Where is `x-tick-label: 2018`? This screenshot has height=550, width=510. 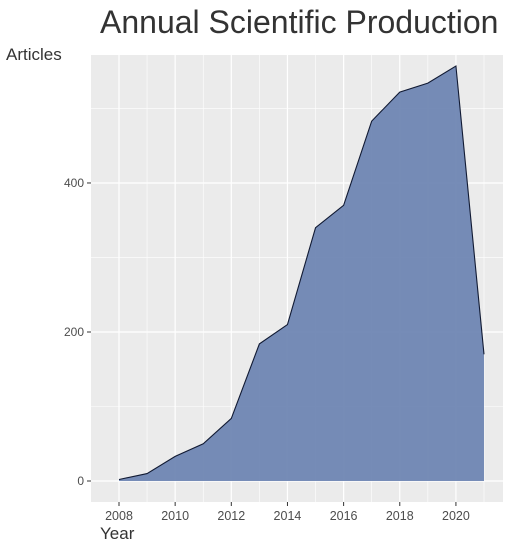
x-tick-label: 2018 is located at coordinates (400, 516).